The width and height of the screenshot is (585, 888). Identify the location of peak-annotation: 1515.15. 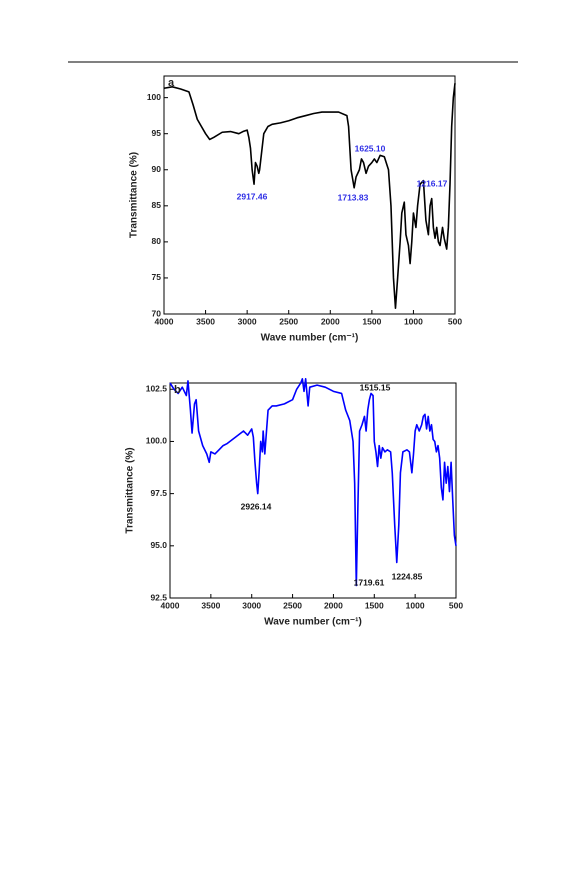
(375, 387).